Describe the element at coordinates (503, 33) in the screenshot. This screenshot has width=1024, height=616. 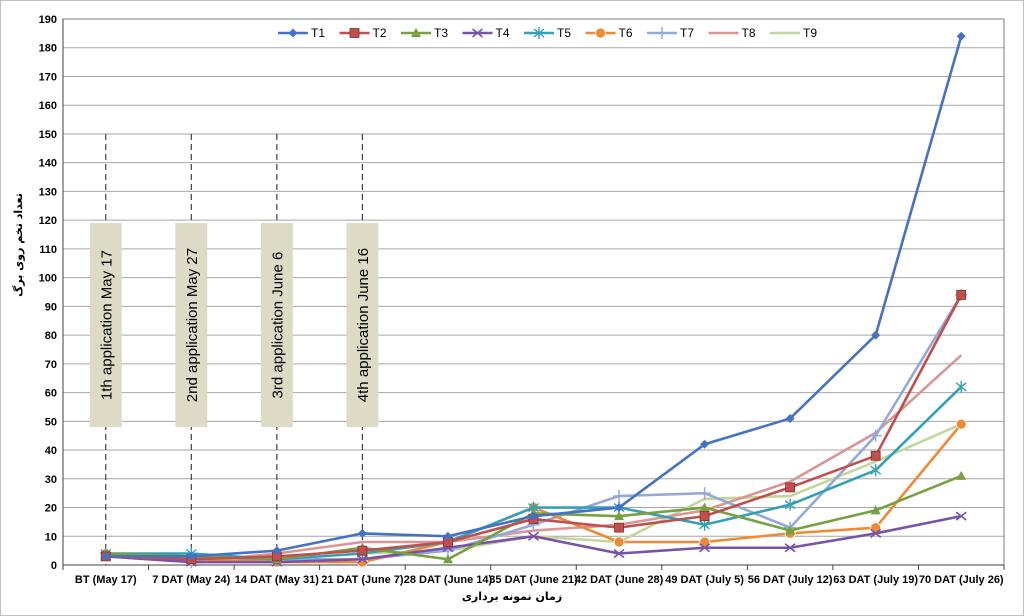
I see `legend-label: T4` at that location.